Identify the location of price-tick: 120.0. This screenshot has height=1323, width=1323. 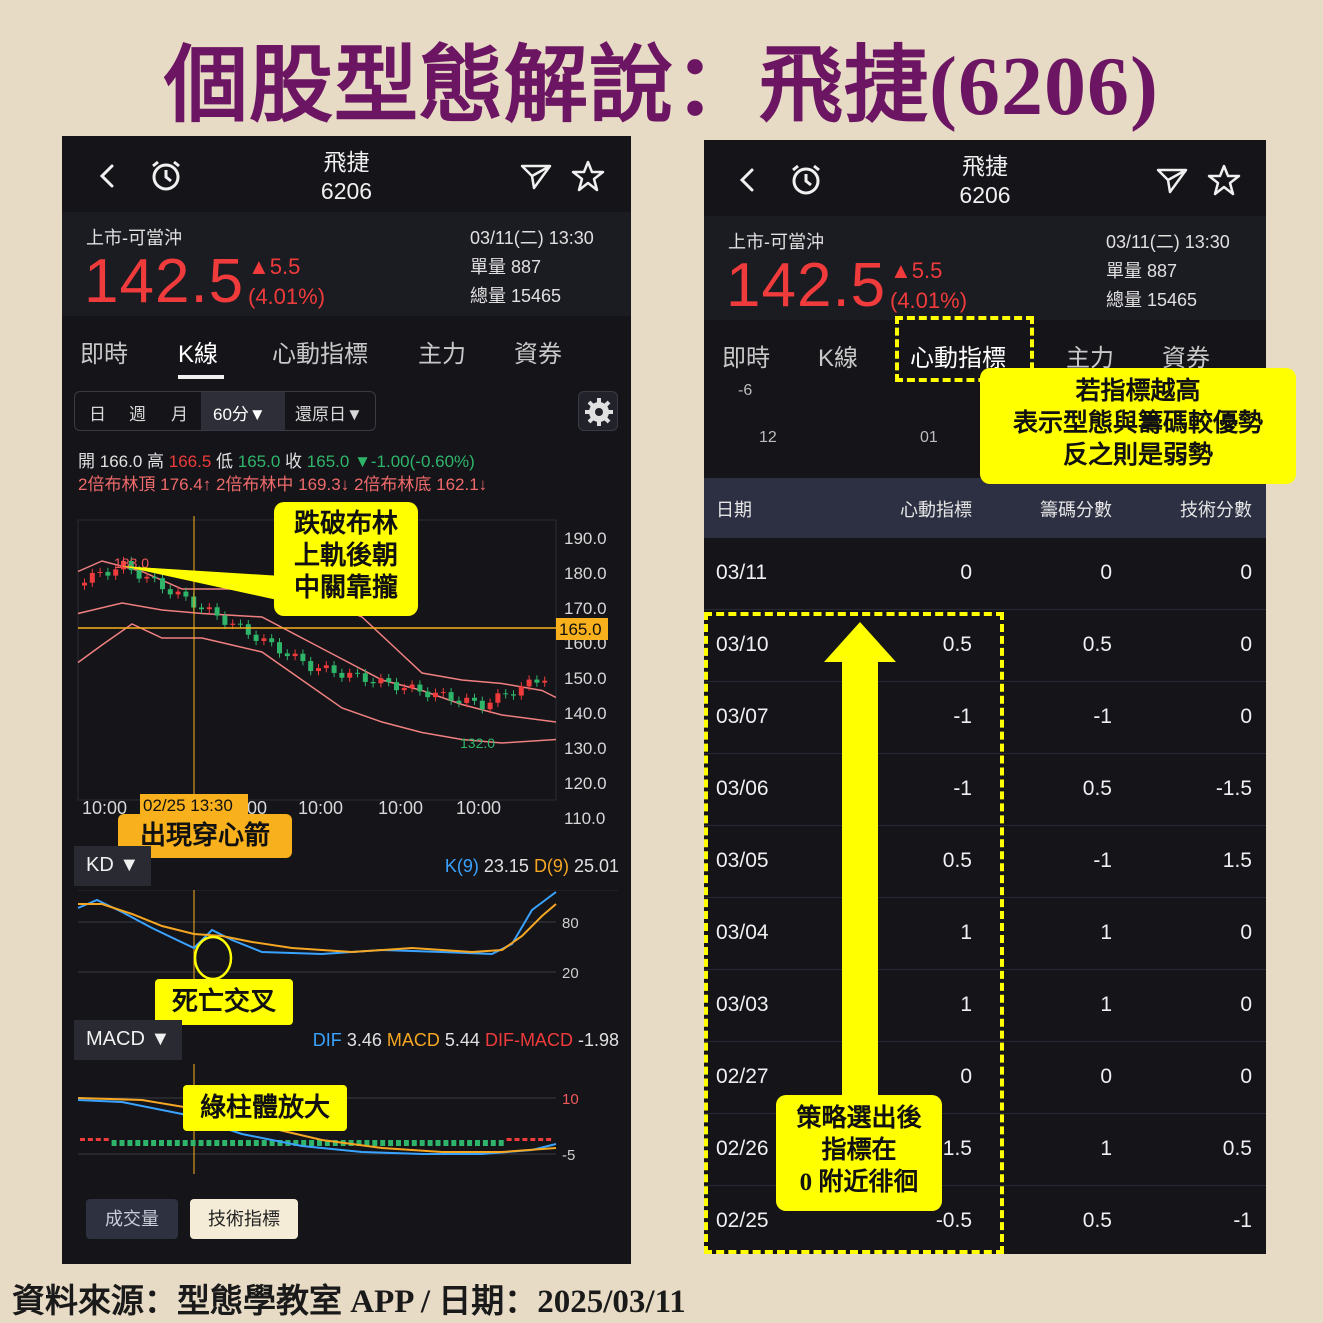
(585, 783).